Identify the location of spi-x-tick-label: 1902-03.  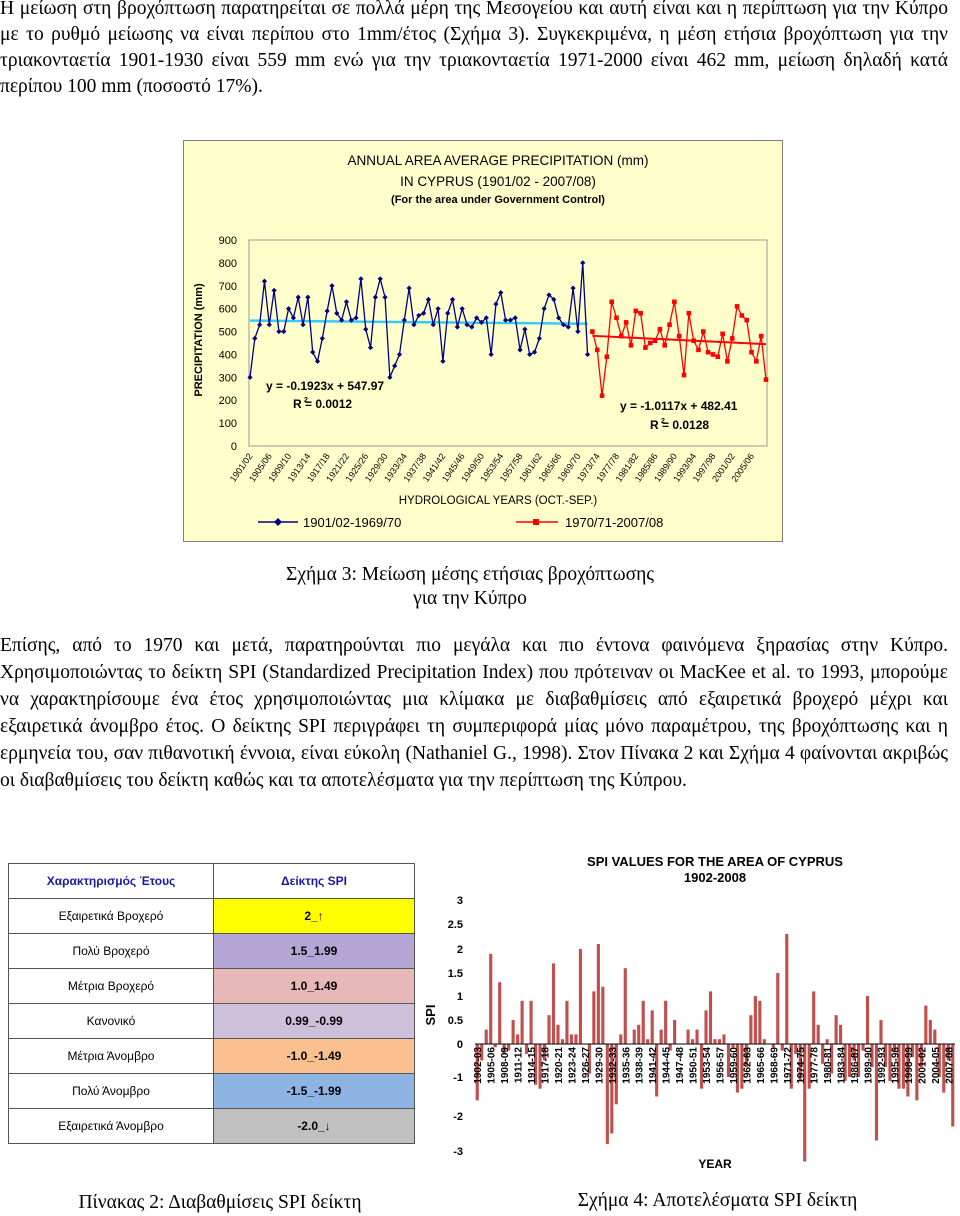
(478, 1065).